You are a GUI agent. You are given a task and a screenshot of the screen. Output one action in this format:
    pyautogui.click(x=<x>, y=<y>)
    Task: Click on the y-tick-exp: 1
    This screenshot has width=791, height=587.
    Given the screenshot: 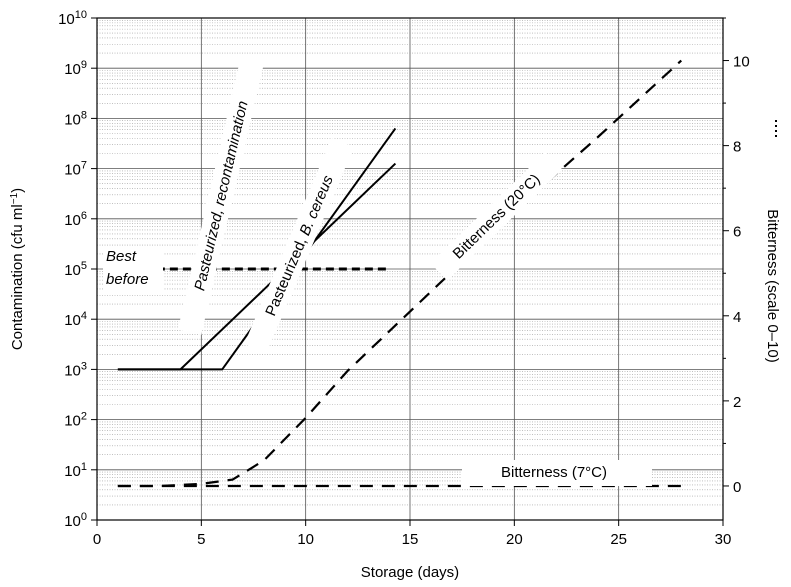 What is the action you would take?
    pyautogui.click(x=84, y=467)
    